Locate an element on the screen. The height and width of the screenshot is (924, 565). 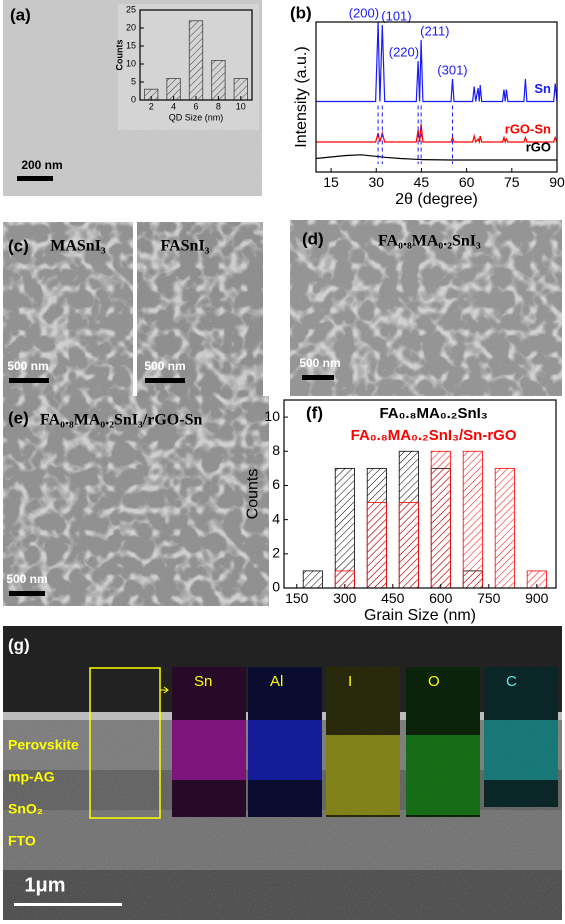
legend-entry: FA₀.₈MA₀.₂SnI₃ is located at coordinates (433, 413).